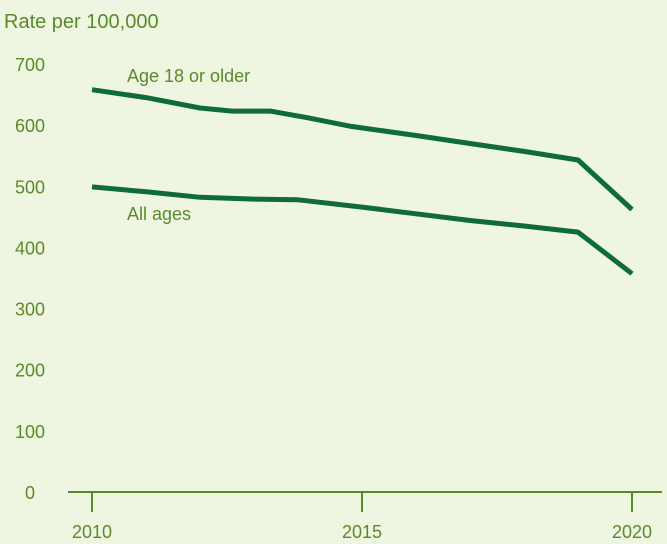 Image resolution: width=667 pixels, height=544 pixels. I want to click on y-tick-label: 700, so click(30, 65).